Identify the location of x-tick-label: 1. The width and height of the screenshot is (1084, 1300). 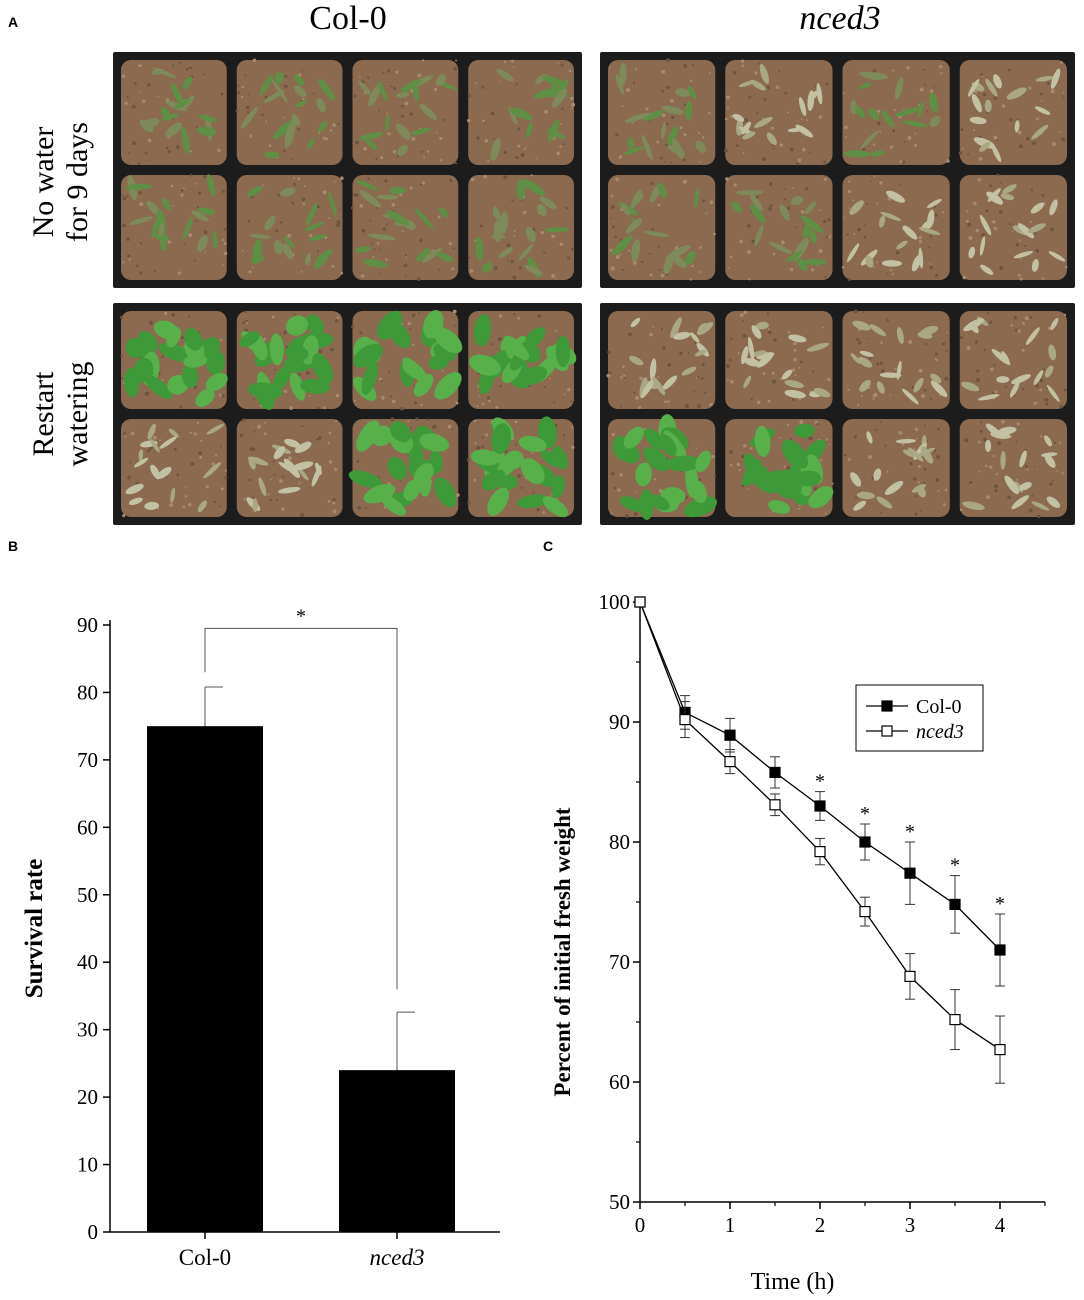
(730, 1225).